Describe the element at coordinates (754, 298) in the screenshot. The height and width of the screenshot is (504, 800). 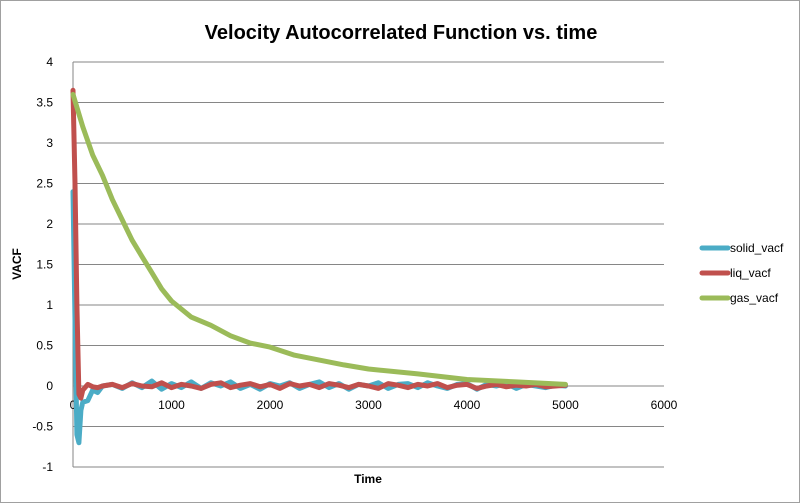
I see `legend-label: gas_vacf` at that location.